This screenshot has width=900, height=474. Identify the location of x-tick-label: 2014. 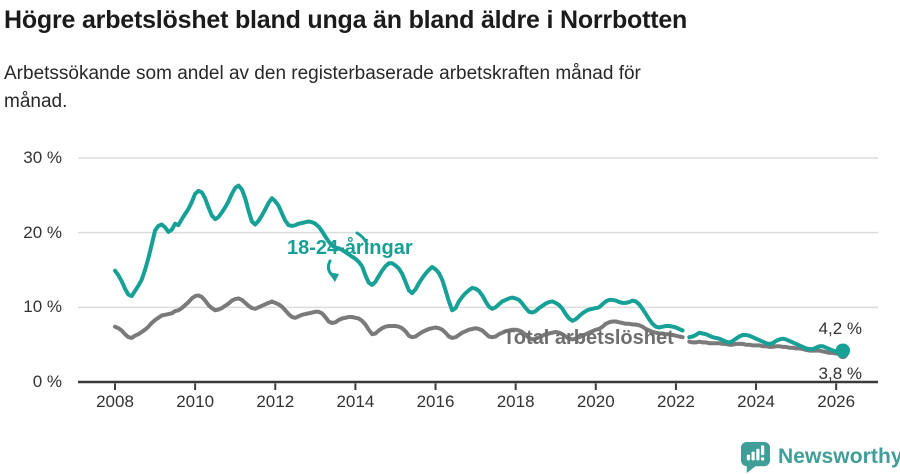
(355, 401).